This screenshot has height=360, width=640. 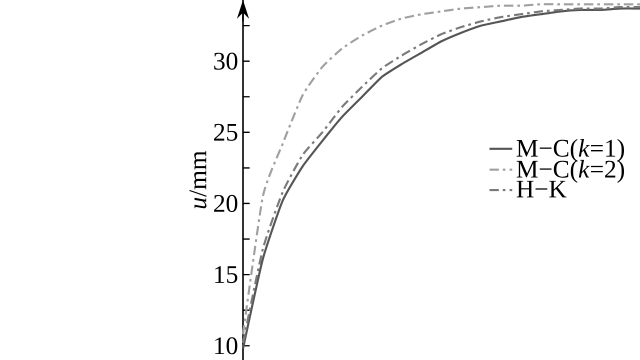 What do you see at coordinates (226, 275) in the screenshot?
I see `y-tick-label: 15` at bounding box center [226, 275].